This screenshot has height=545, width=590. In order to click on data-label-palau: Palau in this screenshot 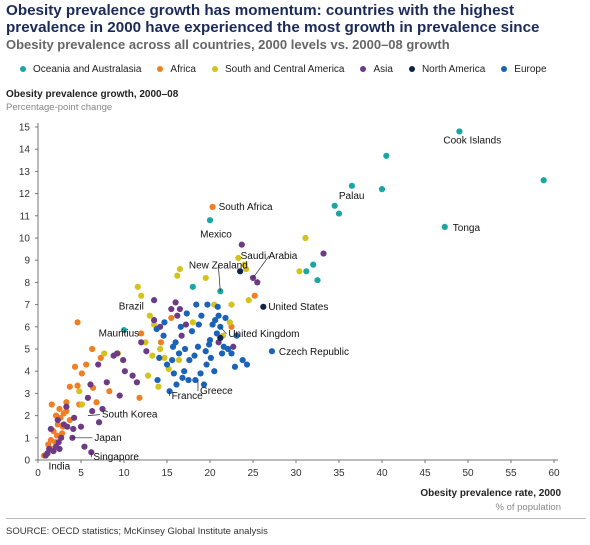, I will do `click(352, 196)`.